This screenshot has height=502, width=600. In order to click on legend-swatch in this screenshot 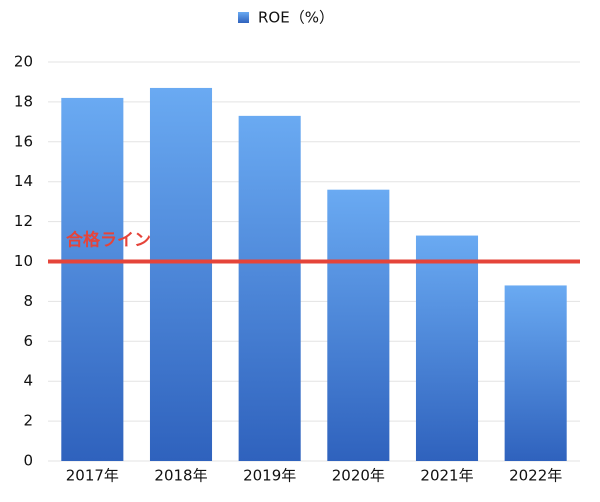, I will do `click(243, 17)`.